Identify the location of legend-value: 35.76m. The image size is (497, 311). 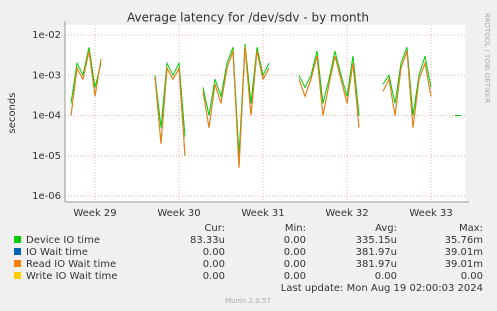
(464, 240).